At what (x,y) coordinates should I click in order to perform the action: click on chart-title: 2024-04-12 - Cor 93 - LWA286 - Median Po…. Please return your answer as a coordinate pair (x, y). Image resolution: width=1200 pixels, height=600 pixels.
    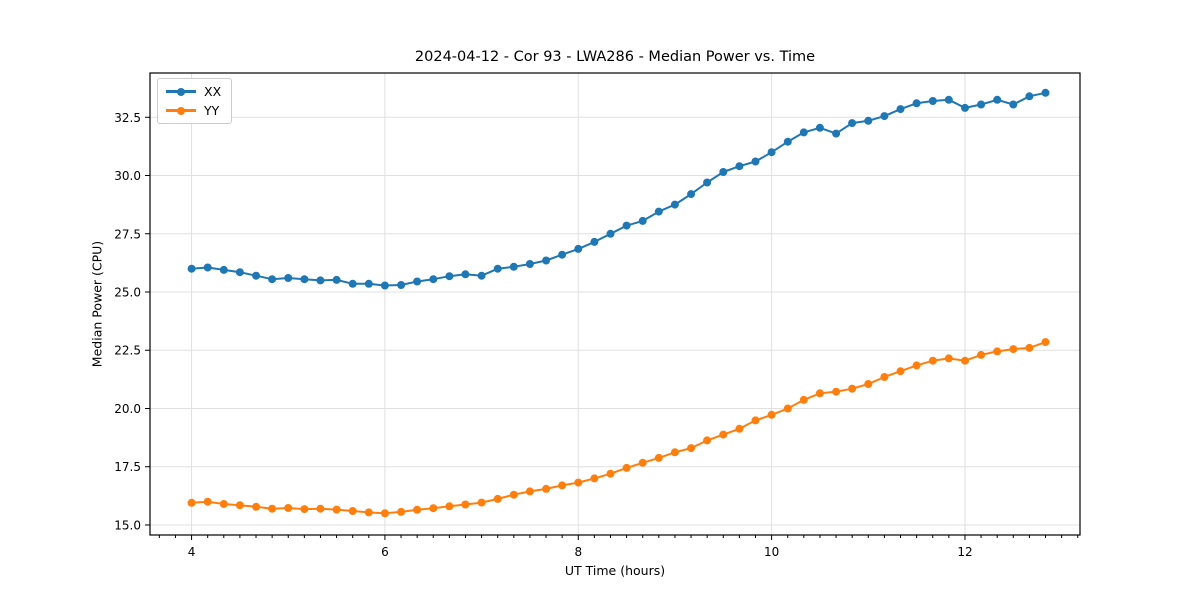
    Looking at the image, I should click on (615, 57).